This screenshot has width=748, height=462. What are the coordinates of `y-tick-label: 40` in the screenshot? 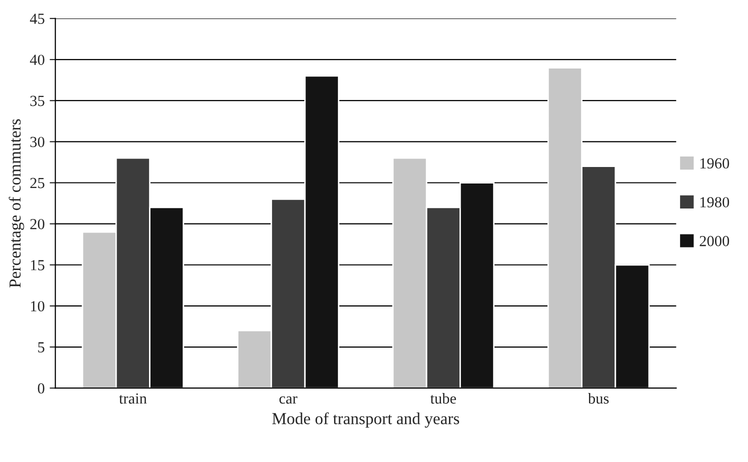 It's located at (37, 59).